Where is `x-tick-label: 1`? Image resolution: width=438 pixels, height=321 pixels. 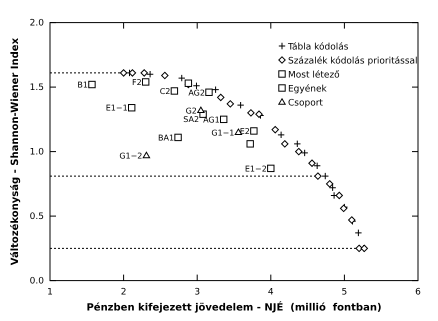
x-tick-label: 1 is located at coordinates (50, 293).